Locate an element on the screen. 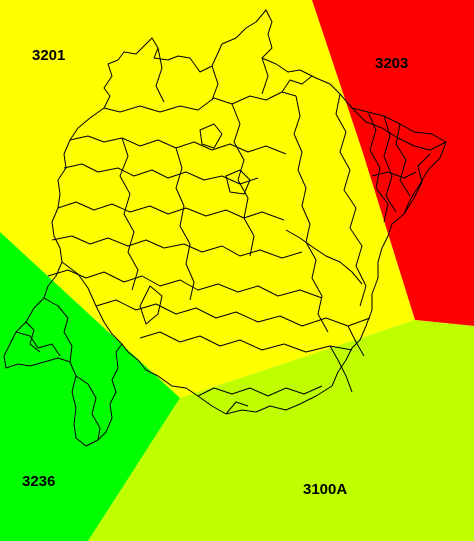 The width and height of the screenshot is (474, 541). zone-label-3100A: 3100A is located at coordinates (325, 489).